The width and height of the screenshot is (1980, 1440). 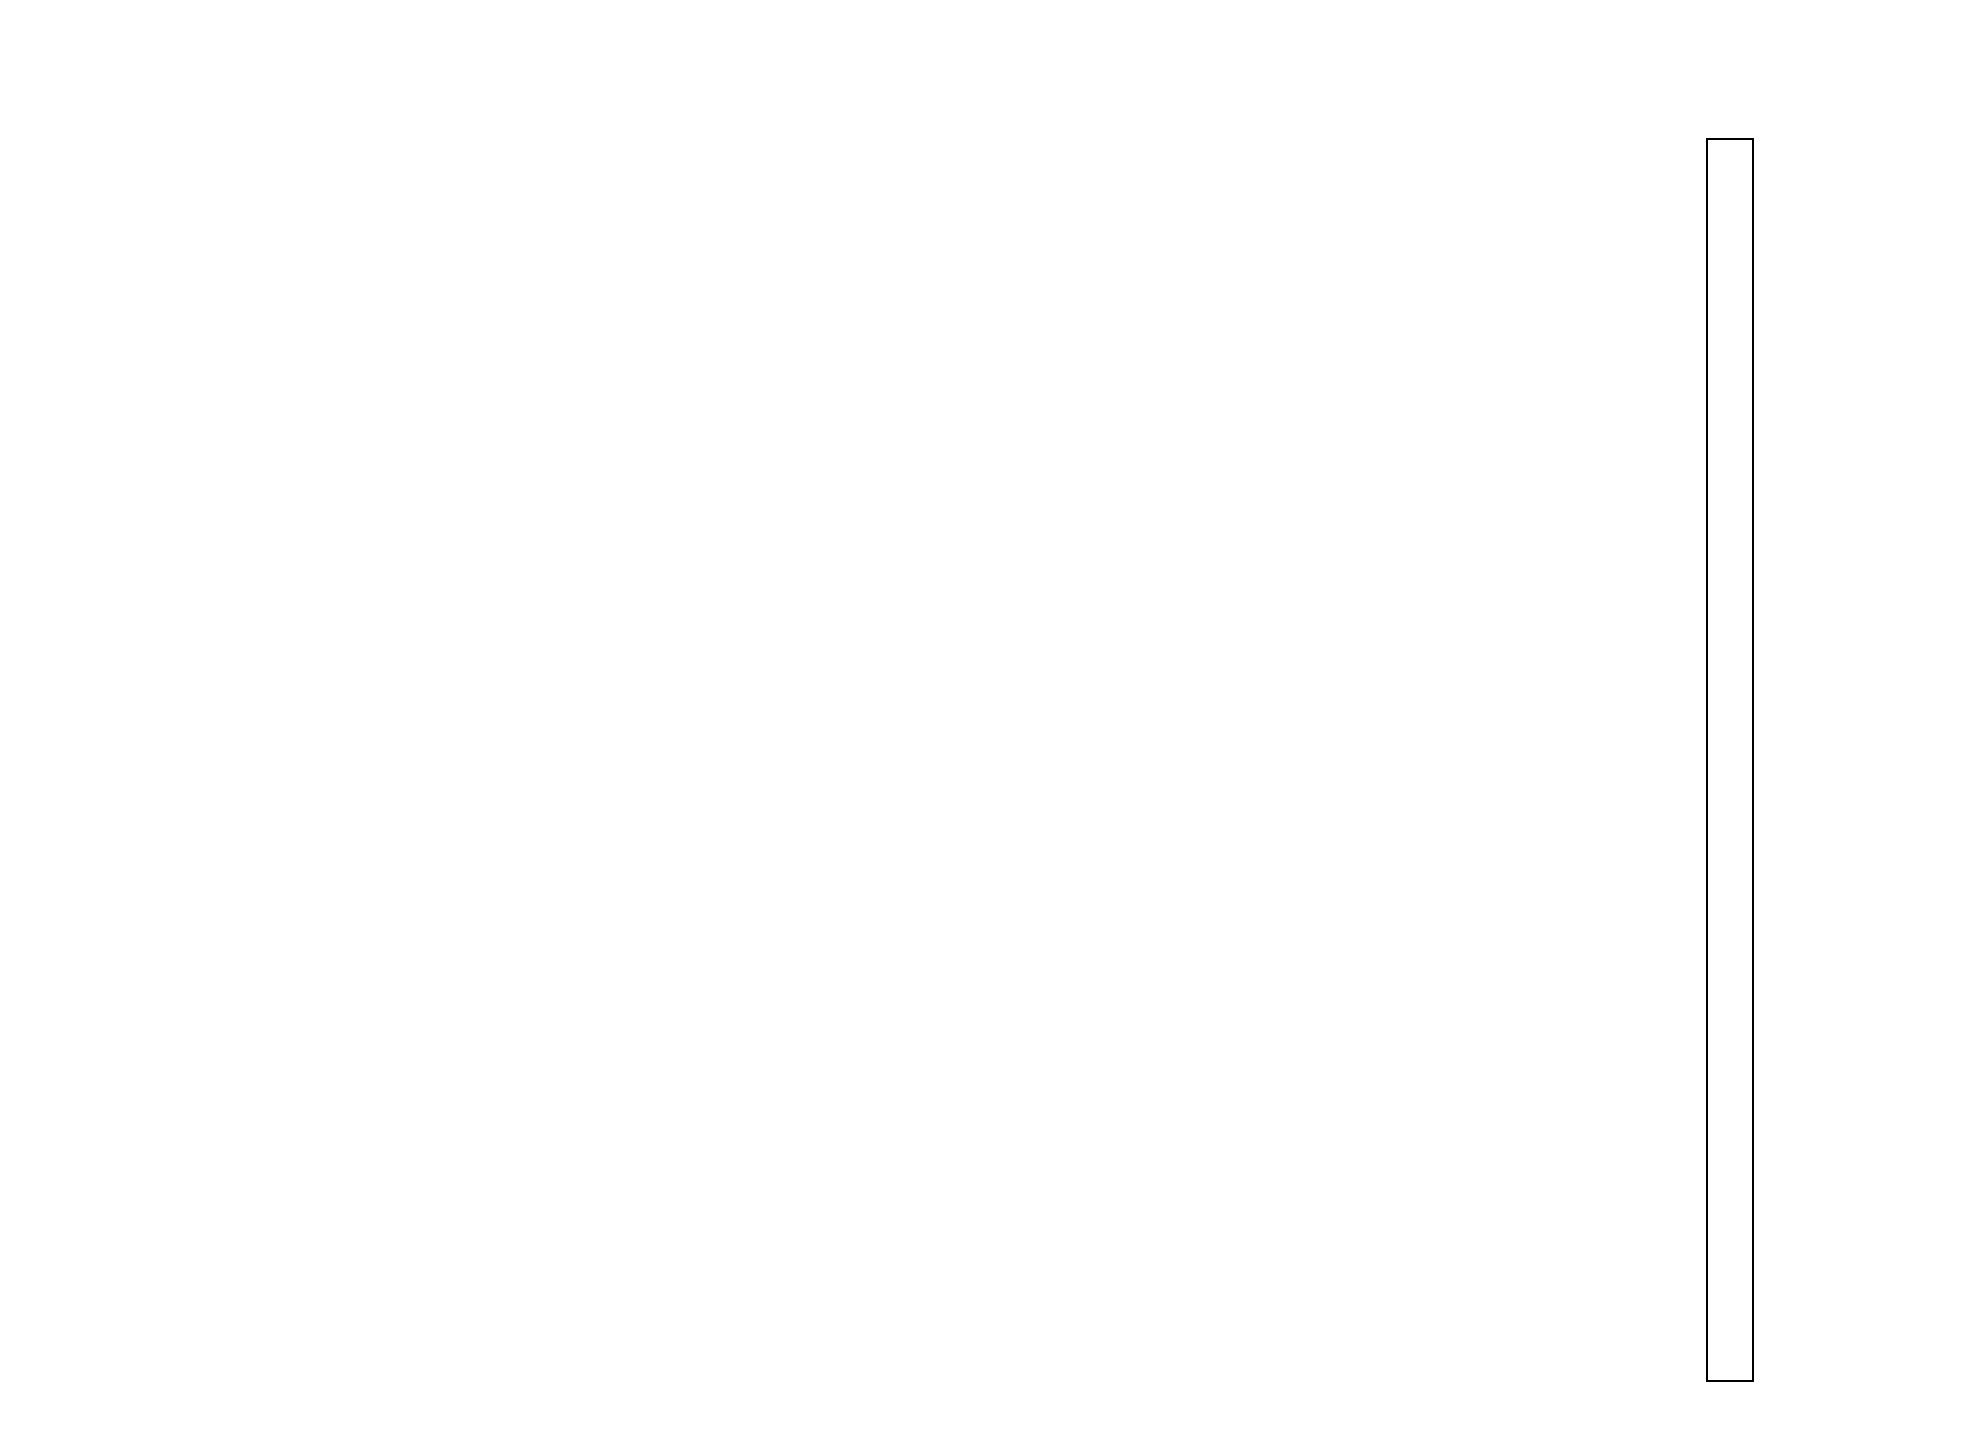 I want to click on colorbar, so click(x=1730, y=760).